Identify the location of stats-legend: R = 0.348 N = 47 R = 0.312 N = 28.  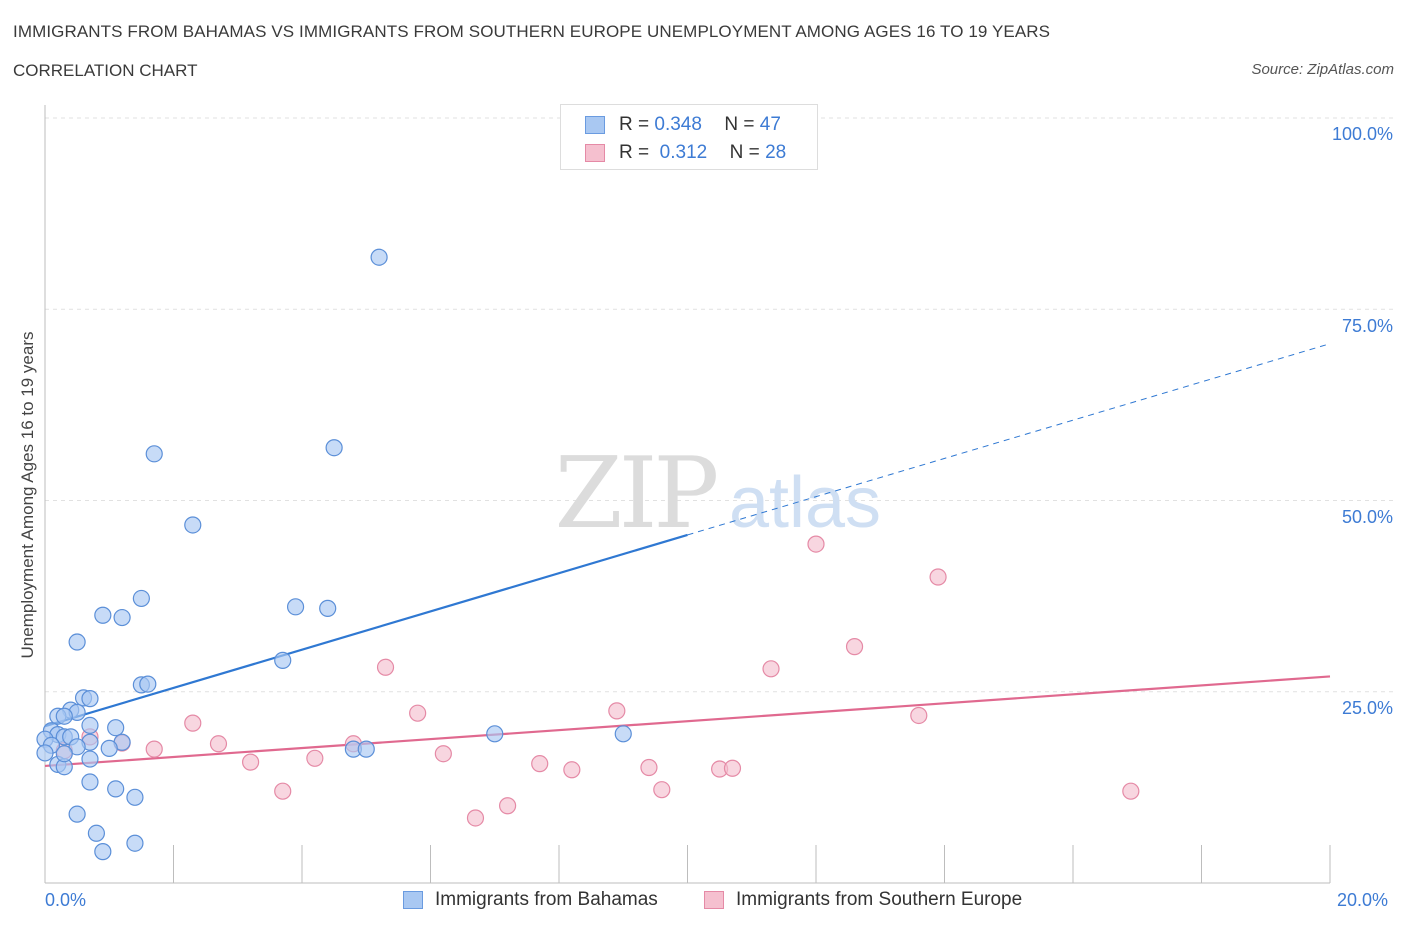
(689, 137).